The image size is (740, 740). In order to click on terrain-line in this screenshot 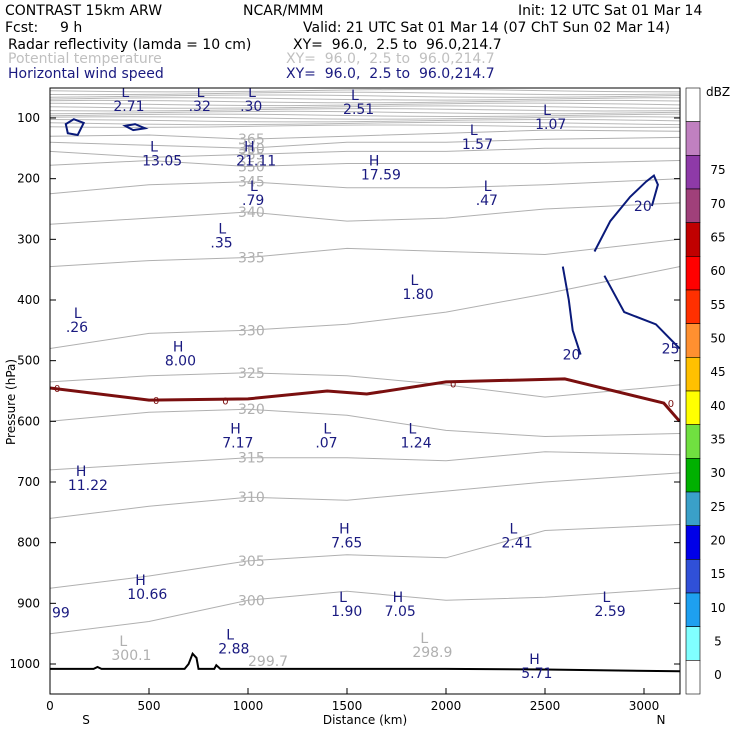, I will do `click(365, 662)`.